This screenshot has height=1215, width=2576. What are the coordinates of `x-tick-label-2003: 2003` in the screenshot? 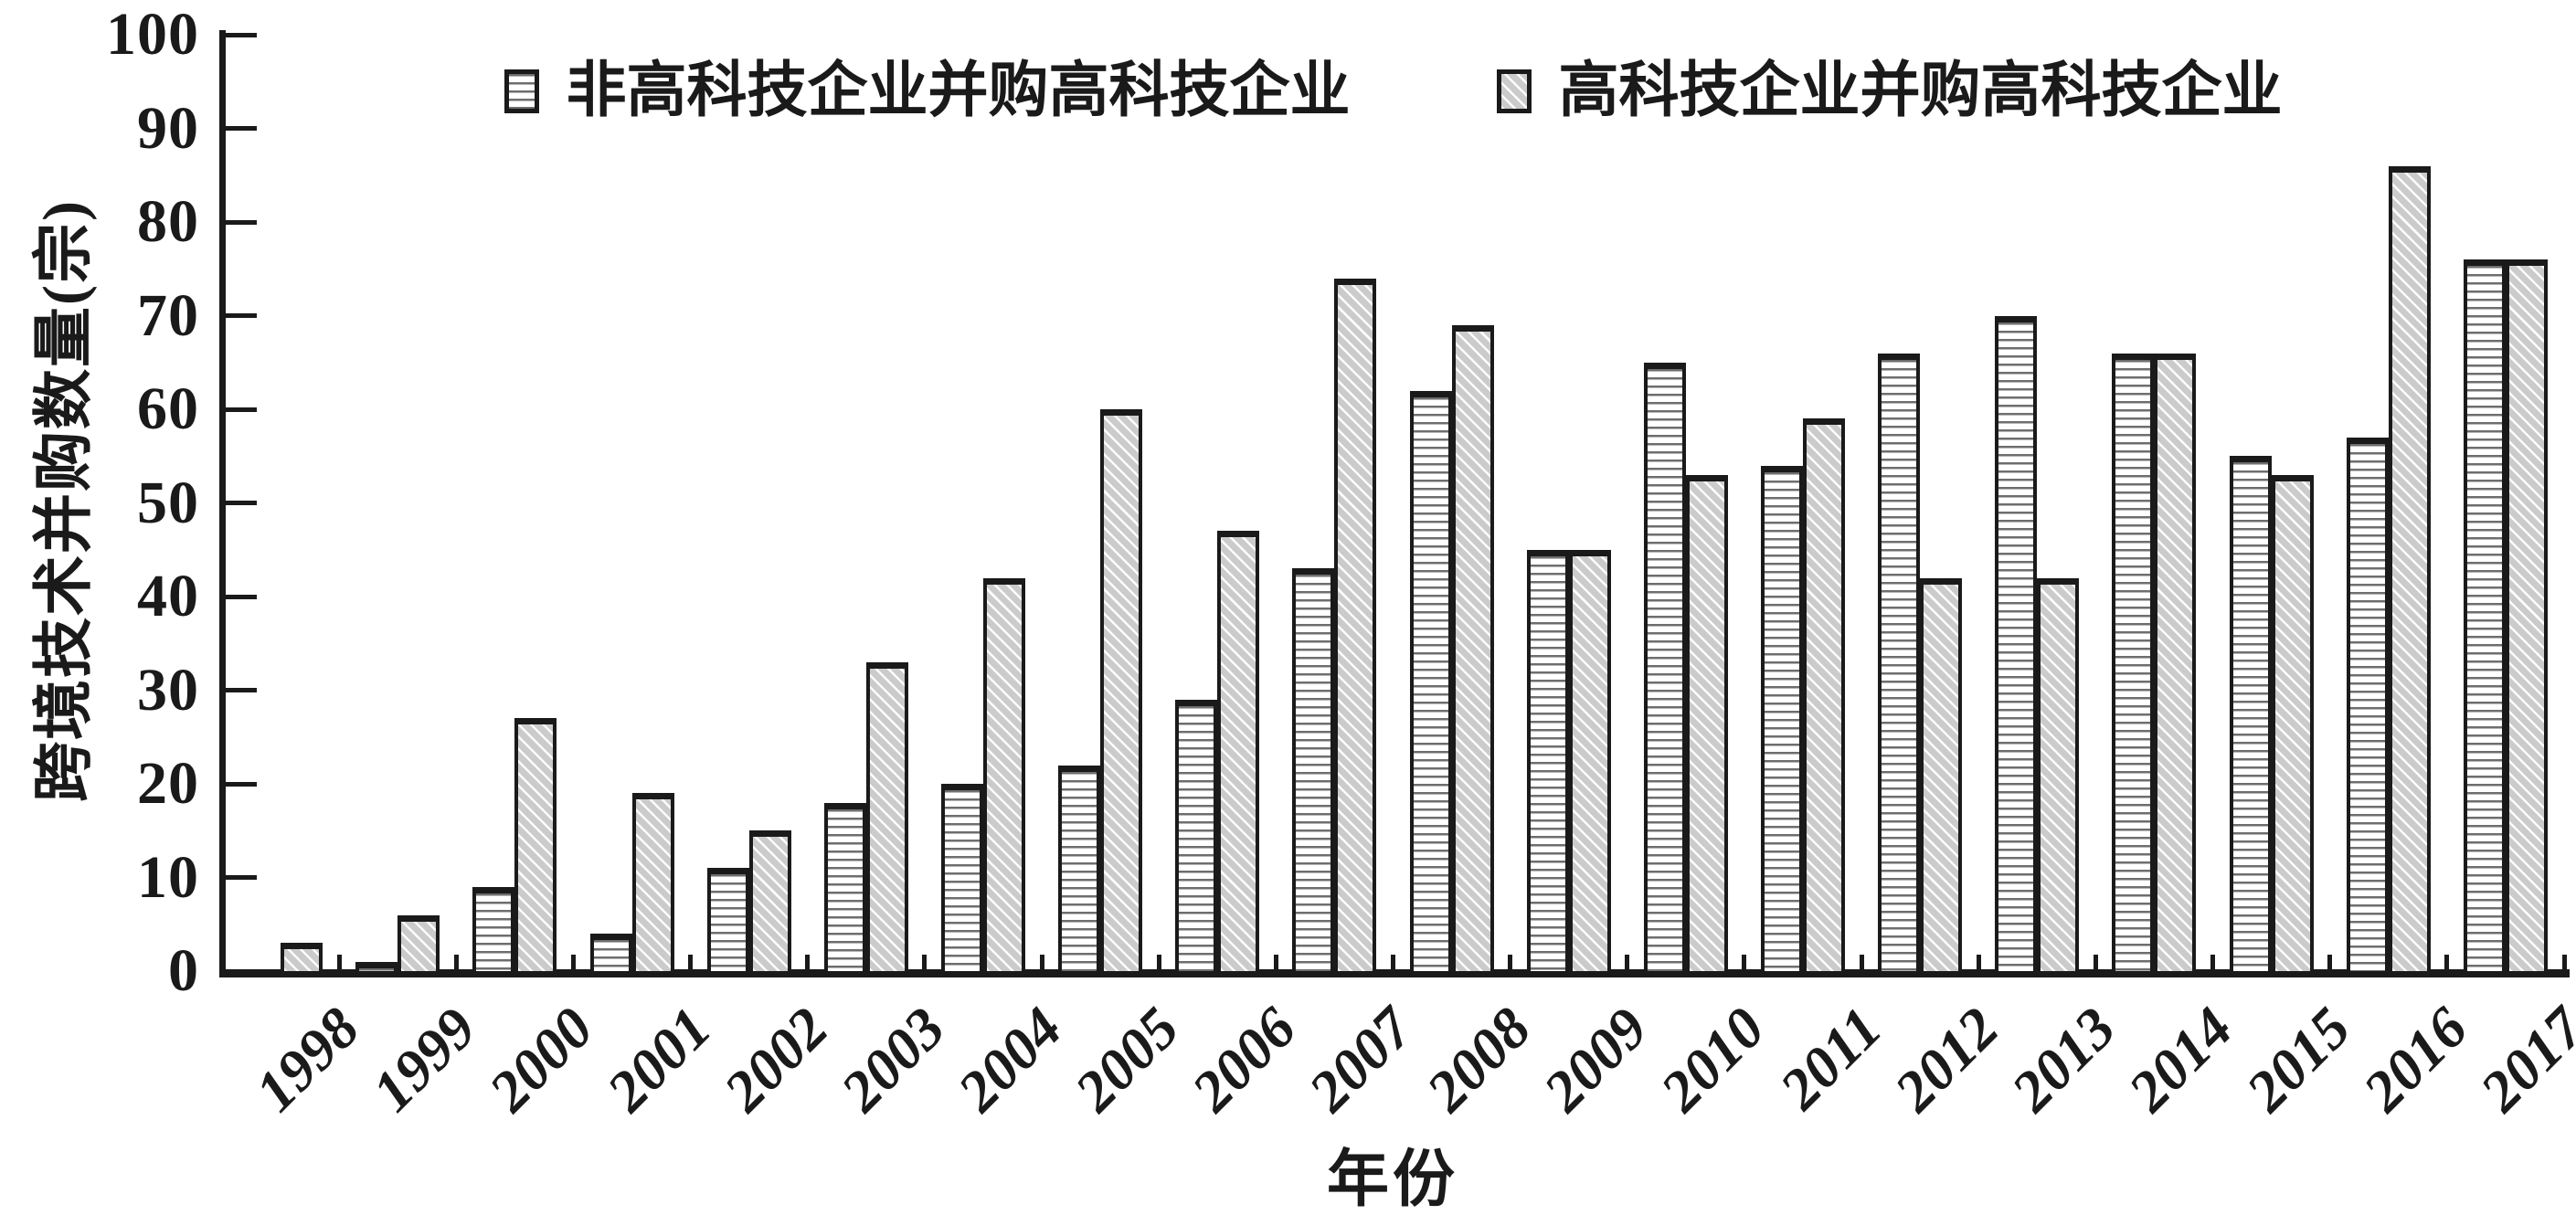 It's located at (893, 1059).